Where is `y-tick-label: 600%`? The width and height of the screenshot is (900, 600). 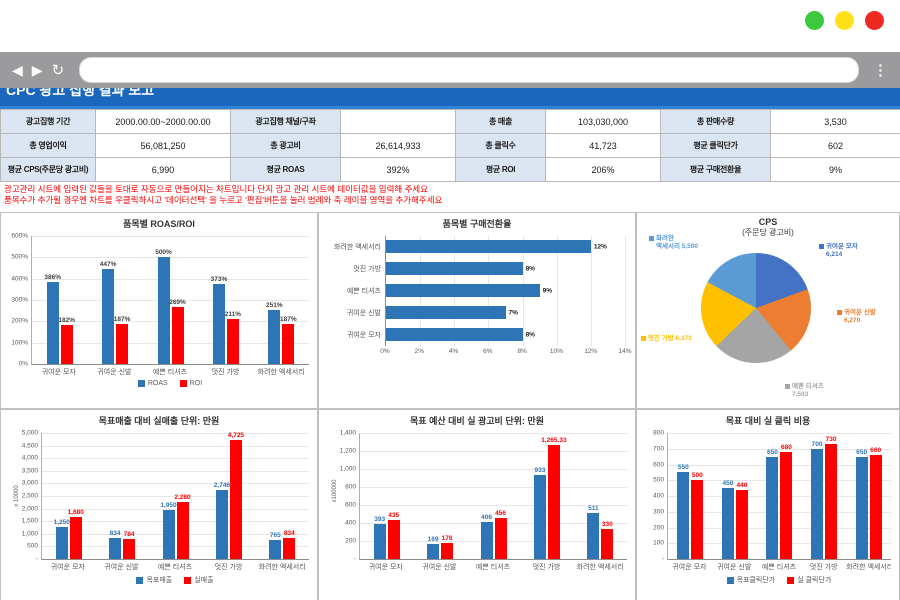
y-tick-label: 600% is located at coordinates (19, 236).